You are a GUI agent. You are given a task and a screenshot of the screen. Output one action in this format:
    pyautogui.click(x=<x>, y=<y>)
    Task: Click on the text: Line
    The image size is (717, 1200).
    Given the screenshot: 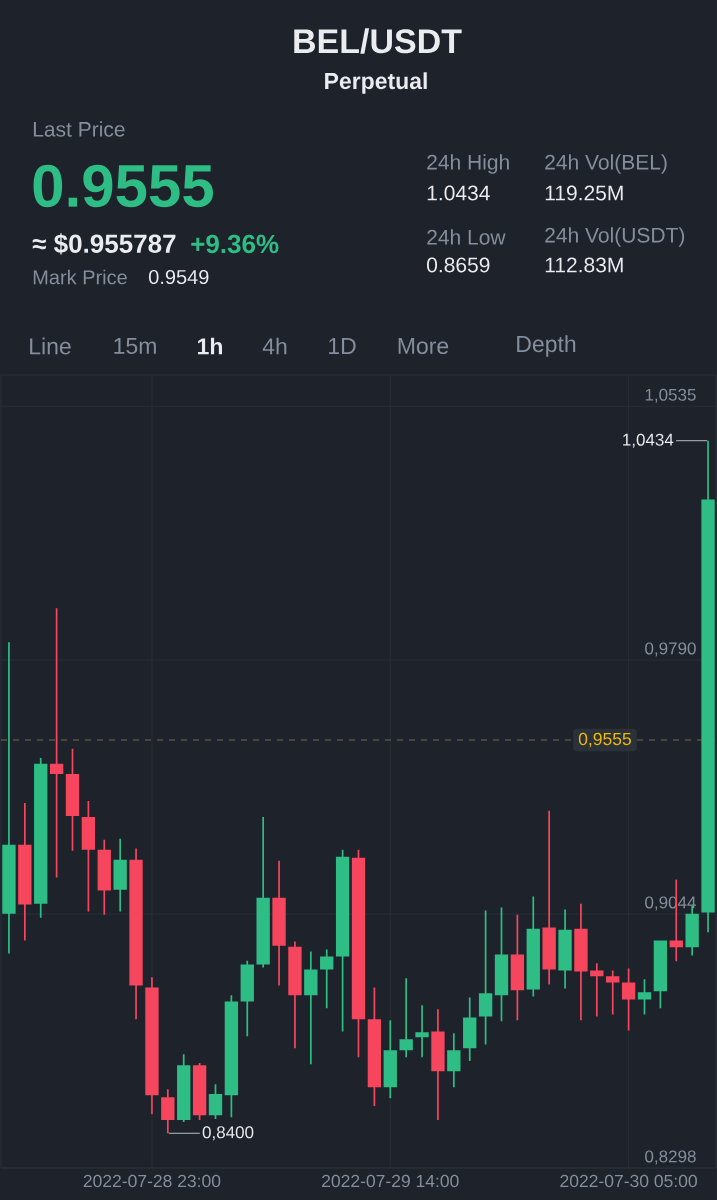 What is the action you would take?
    pyautogui.click(x=50, y=346)
    